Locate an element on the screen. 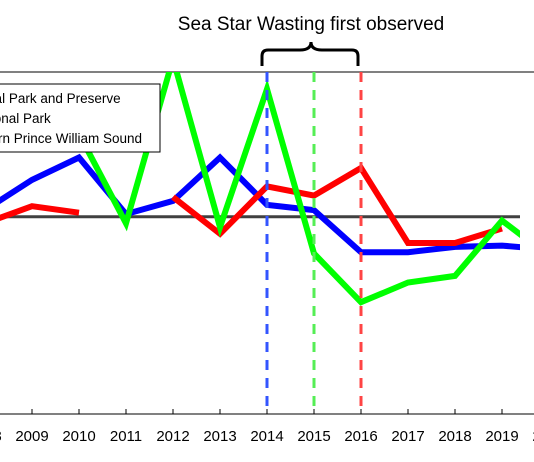  legend-label-kenai: Kenai Fjords National Park and Preserve is located at coordinates (60, 98).